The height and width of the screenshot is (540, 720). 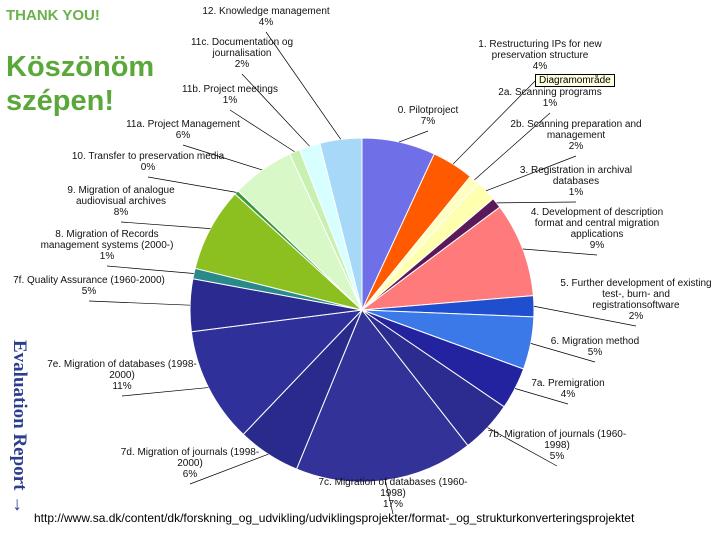 I want to click on chart-area-tooltip: Diagramområde, so click(x=575, y=80).